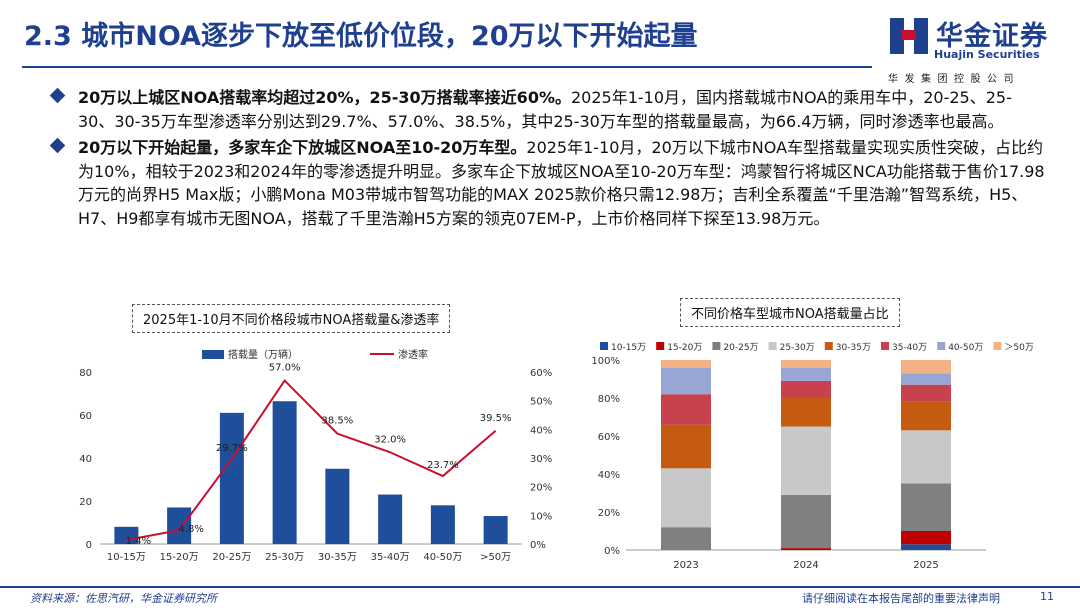 This screenshot has width=1080, height=608. Describe the element at coordinates (442, 557) in the screenshot. I see `x-tick-label: 40-50万` at that location.